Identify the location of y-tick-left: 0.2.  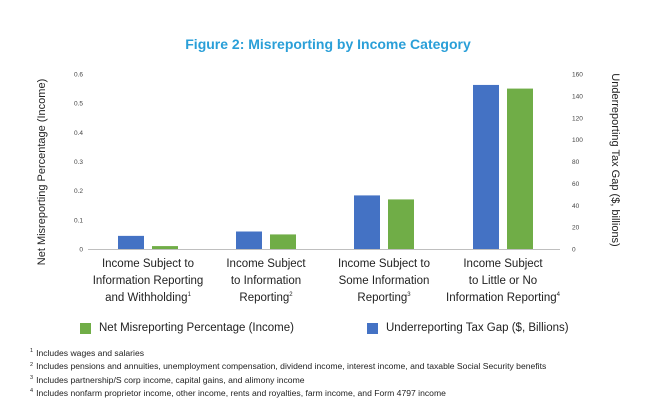
(78, 191).